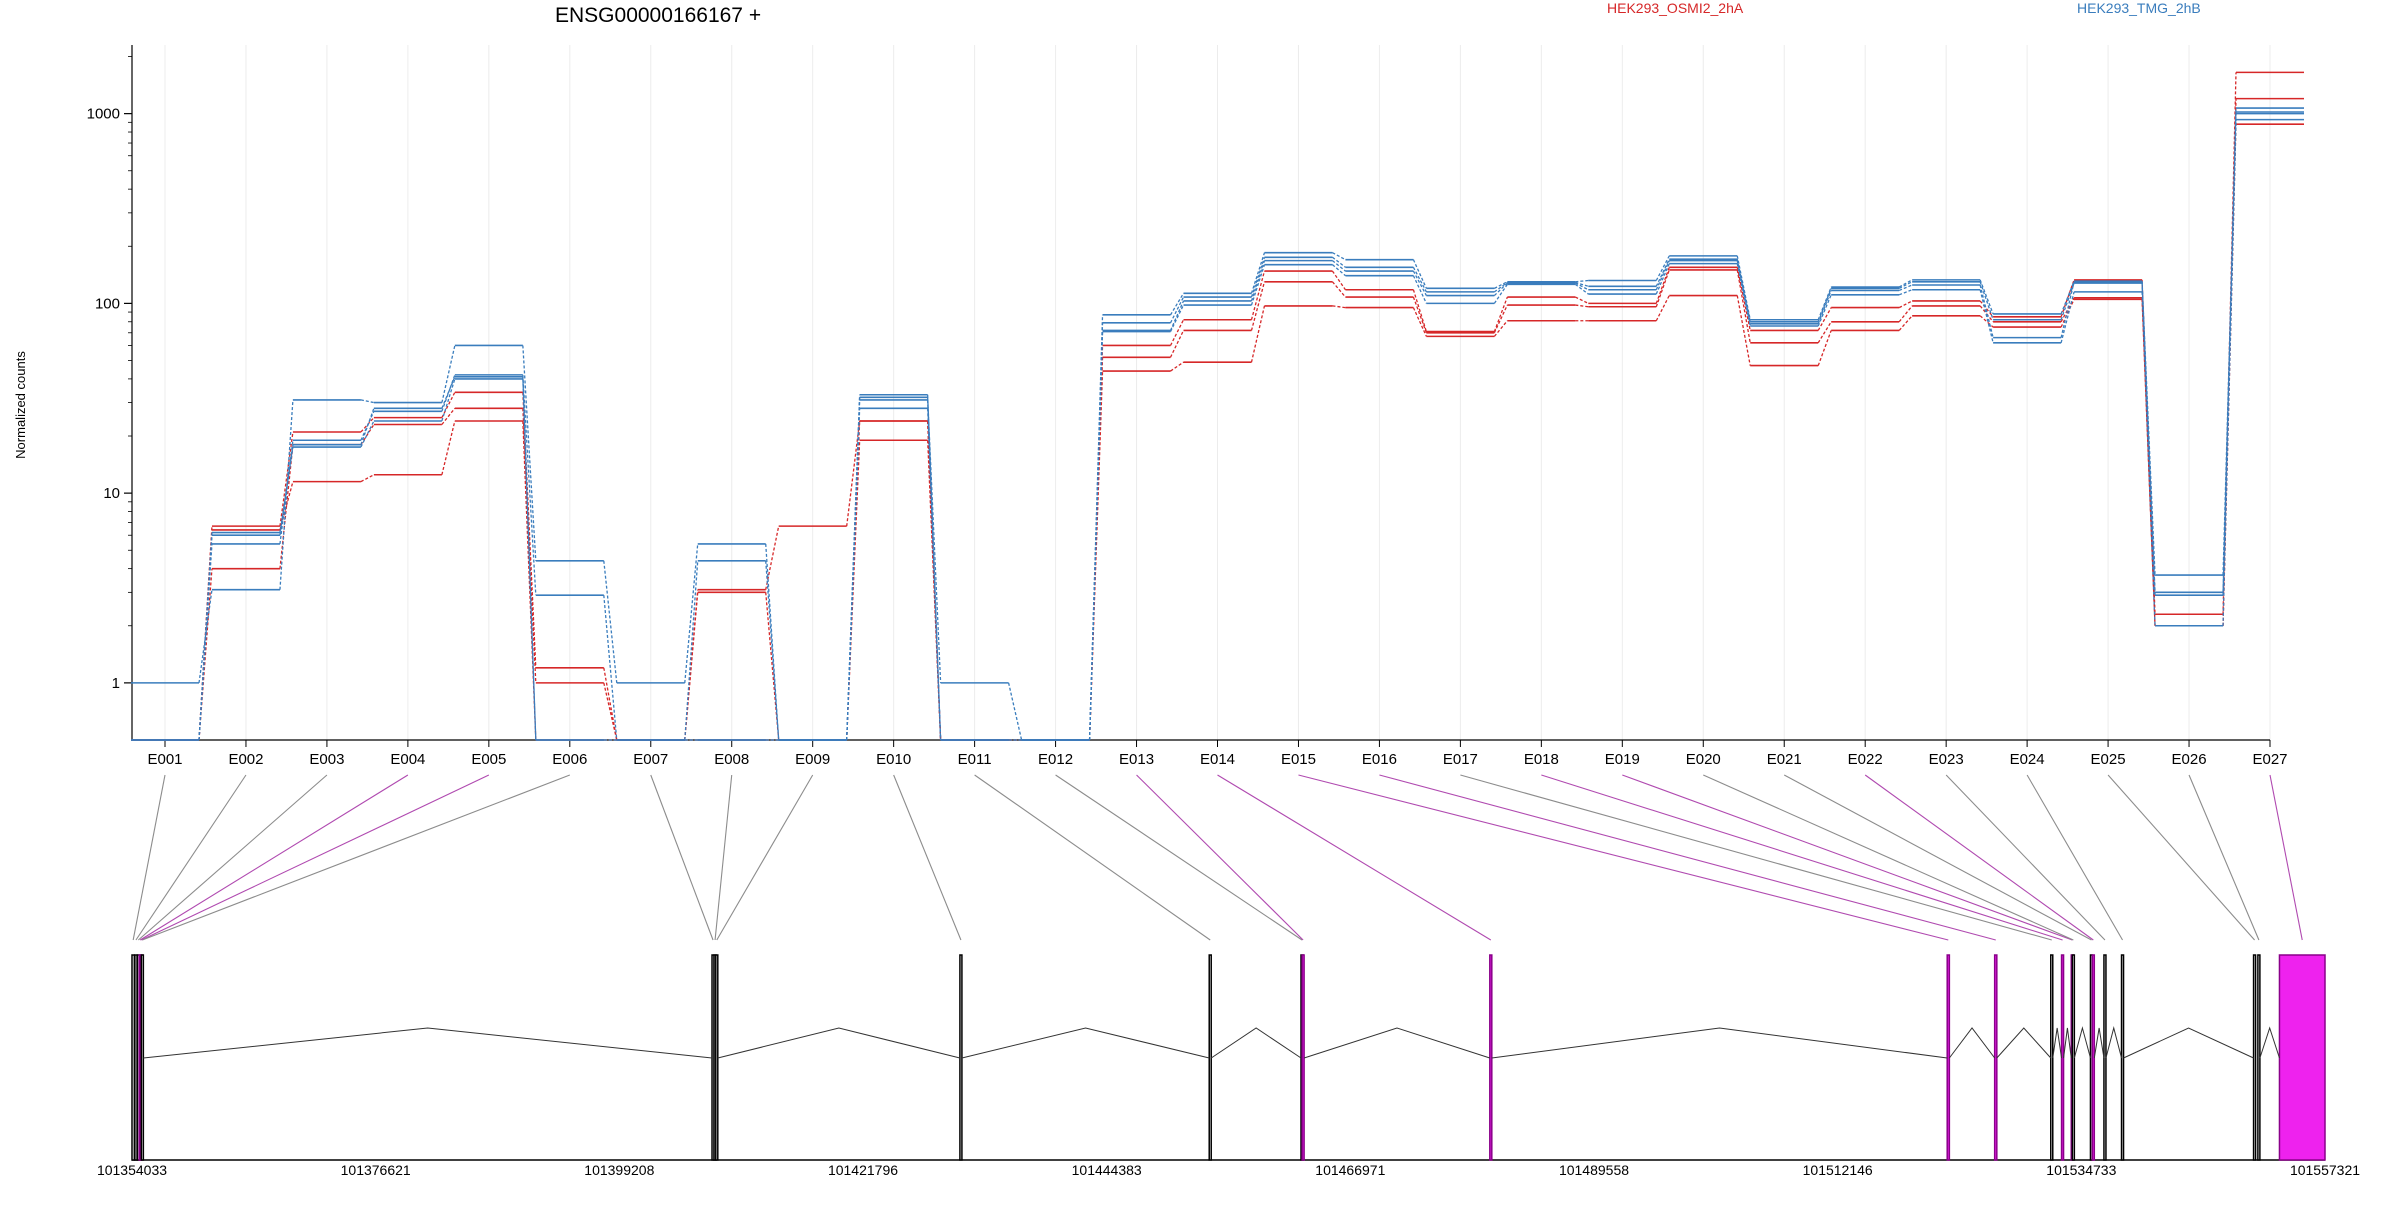 This screenshot has height=1205, width=2400. Describe the element at coordinates (731, 759) in the screenshot. I see `x-tick-label: E008` at that location.